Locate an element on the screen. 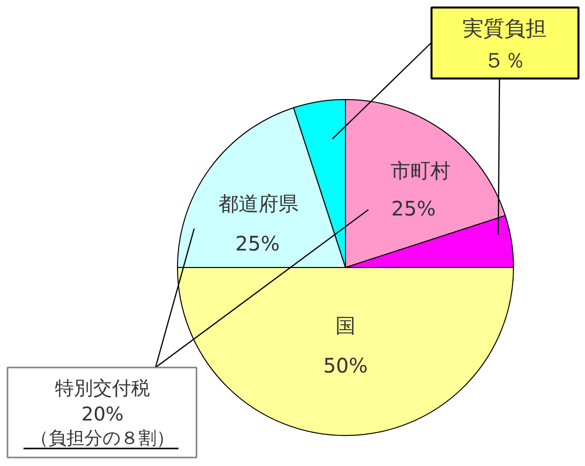 This screenshot has height=466, width=585. text: ５％ is located at coordinates (505, 60).